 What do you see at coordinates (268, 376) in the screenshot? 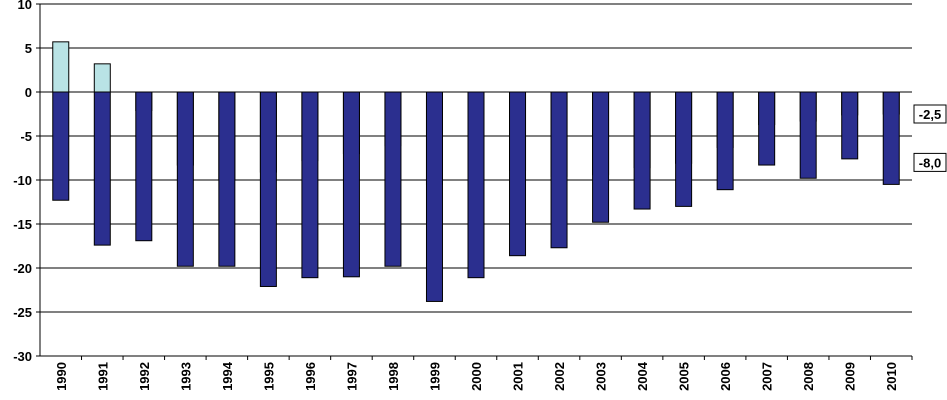
I see `x-tick-label: 1995` at bounding box center [268, 376].